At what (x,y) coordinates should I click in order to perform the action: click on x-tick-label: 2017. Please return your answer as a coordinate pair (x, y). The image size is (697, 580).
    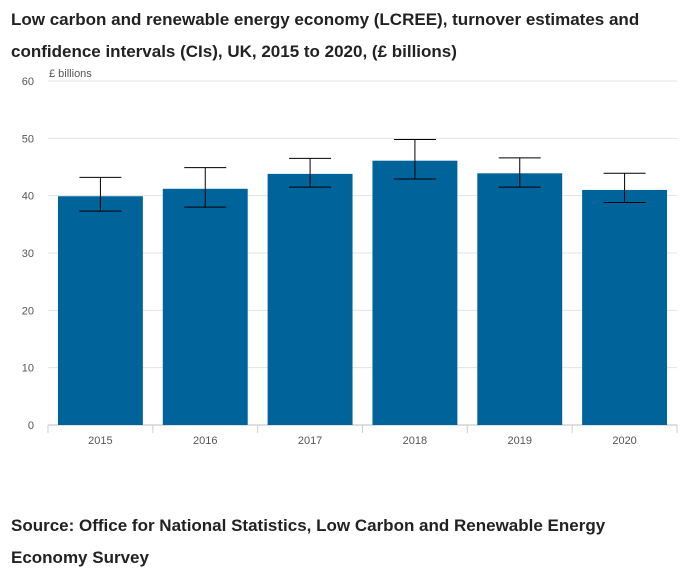
    Looking at the image, I should click on (310, 441).